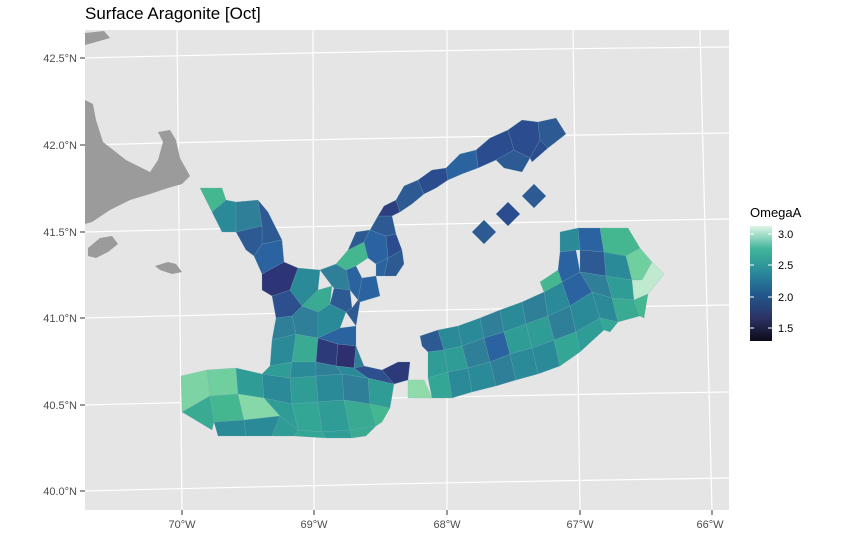 This screenshot has width=857, height=538. I want to click on parallel-41-5n, so click(407, 225).